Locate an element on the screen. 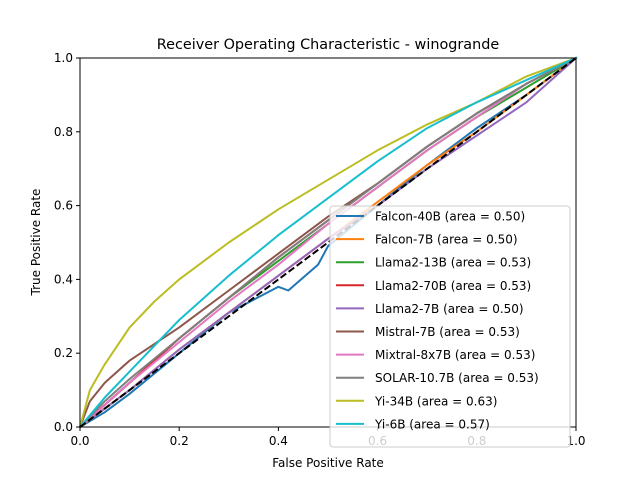 The width and height of the screenshot is (640, 480). legend-entry-label: Llama2-13B (area = 0.53) is located at coordinates (453, 263).